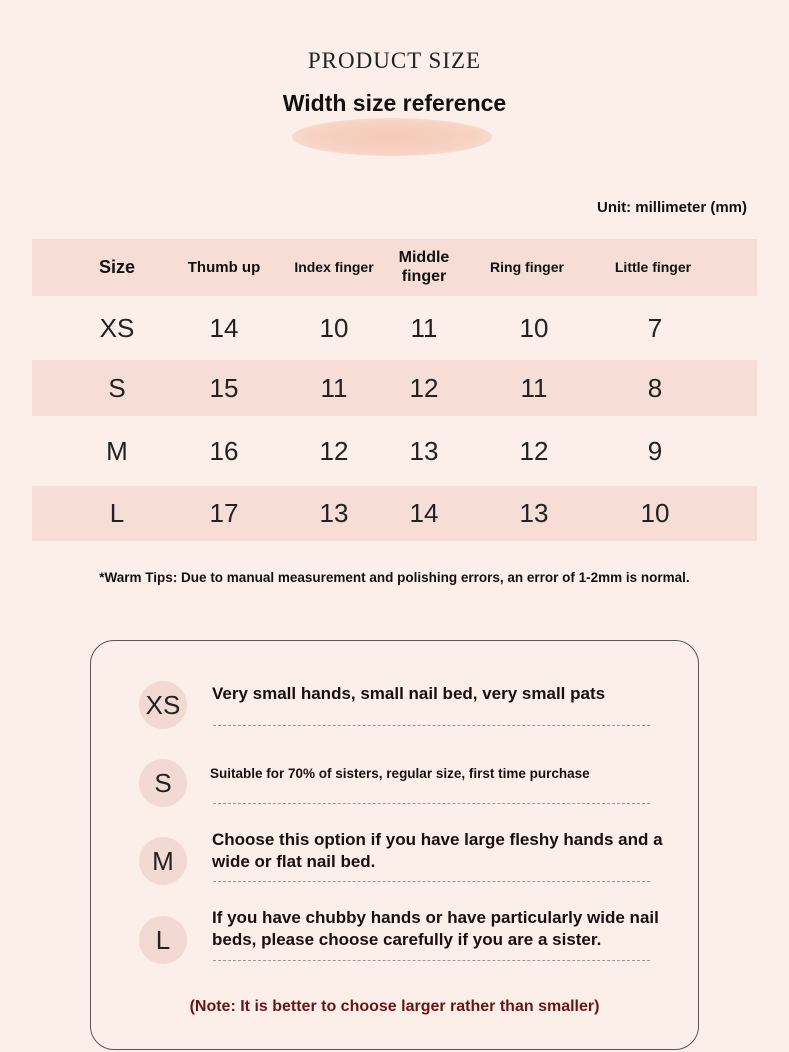 This screenshot has height=1052, width=789. What do you see at coordinates (394, 60) in the screenshot?
I see `page-title: PRODUCT SIZE` at bounding box center [394, 60].